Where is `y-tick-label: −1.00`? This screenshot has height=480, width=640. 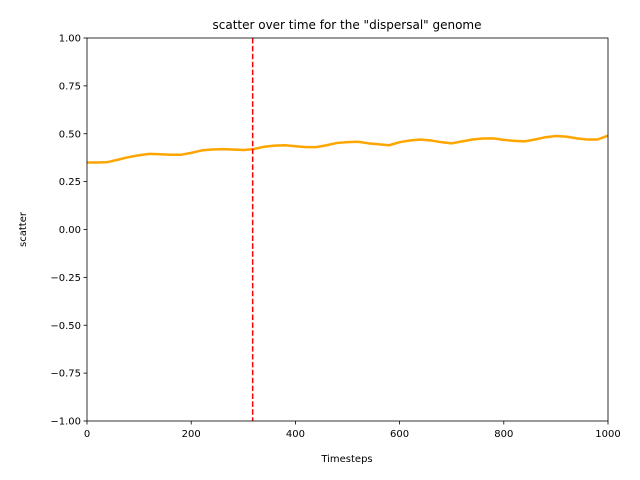
y-tick-label: −1.00 is located at coordinates (65, 422).